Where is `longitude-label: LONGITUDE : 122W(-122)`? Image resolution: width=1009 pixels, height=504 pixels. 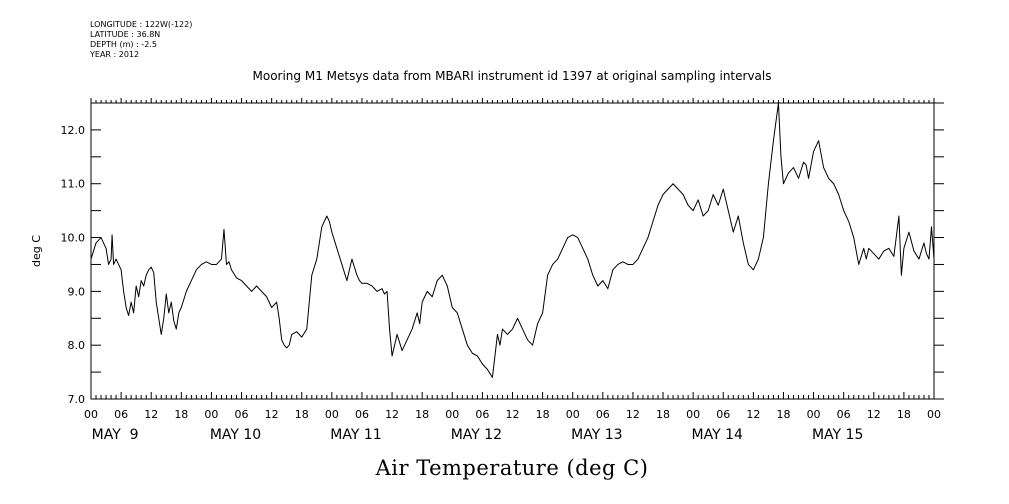
longitude-label: LONGITUDE : 122W(-122) is located at coordinates (141, 24).